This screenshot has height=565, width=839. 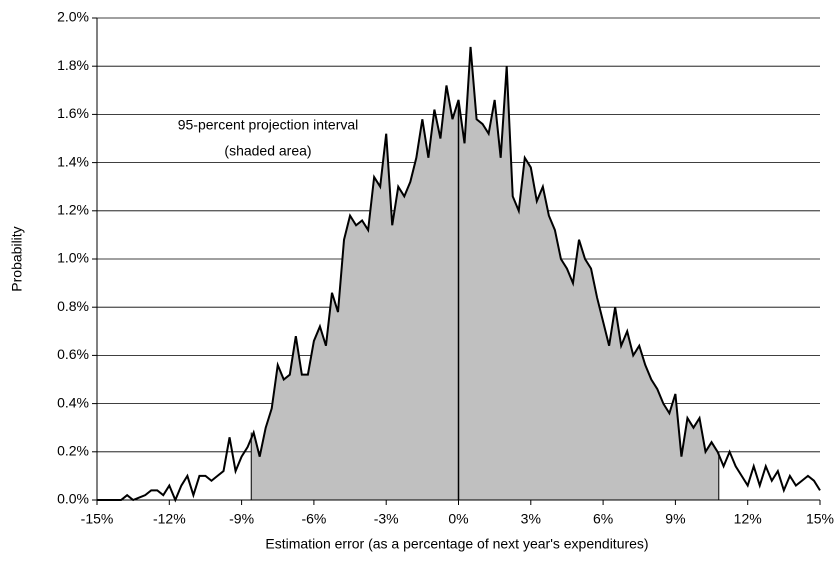 I want to click on x-tick-label: -12%, so click(x=169, y=519).